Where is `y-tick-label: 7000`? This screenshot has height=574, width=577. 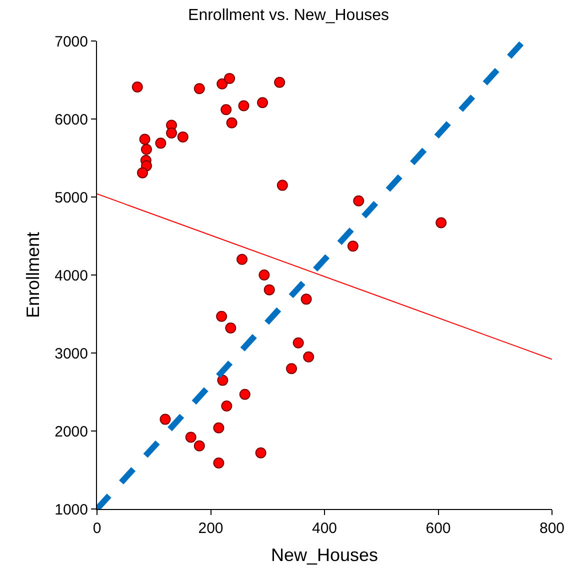
y-tick-label: 7000 is located at coordinates (71, 41).